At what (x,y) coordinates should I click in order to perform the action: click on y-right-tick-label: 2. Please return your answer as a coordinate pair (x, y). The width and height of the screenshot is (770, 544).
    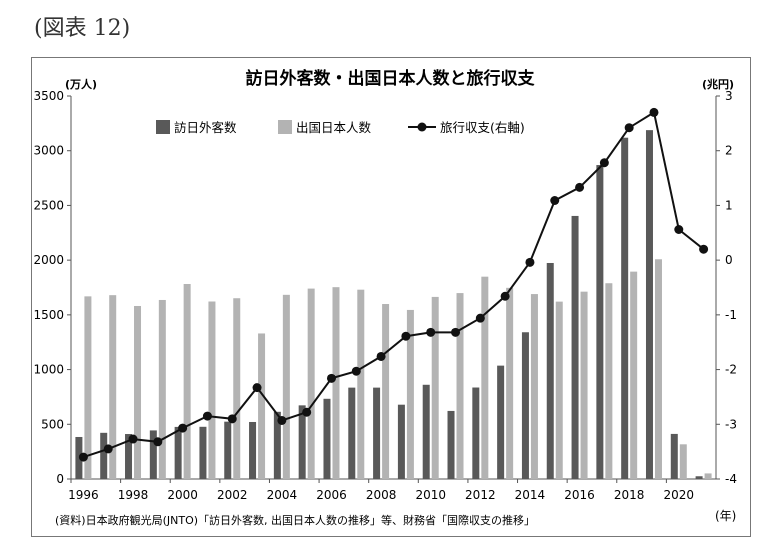
    Looking at the image, I should click on (729, 151).